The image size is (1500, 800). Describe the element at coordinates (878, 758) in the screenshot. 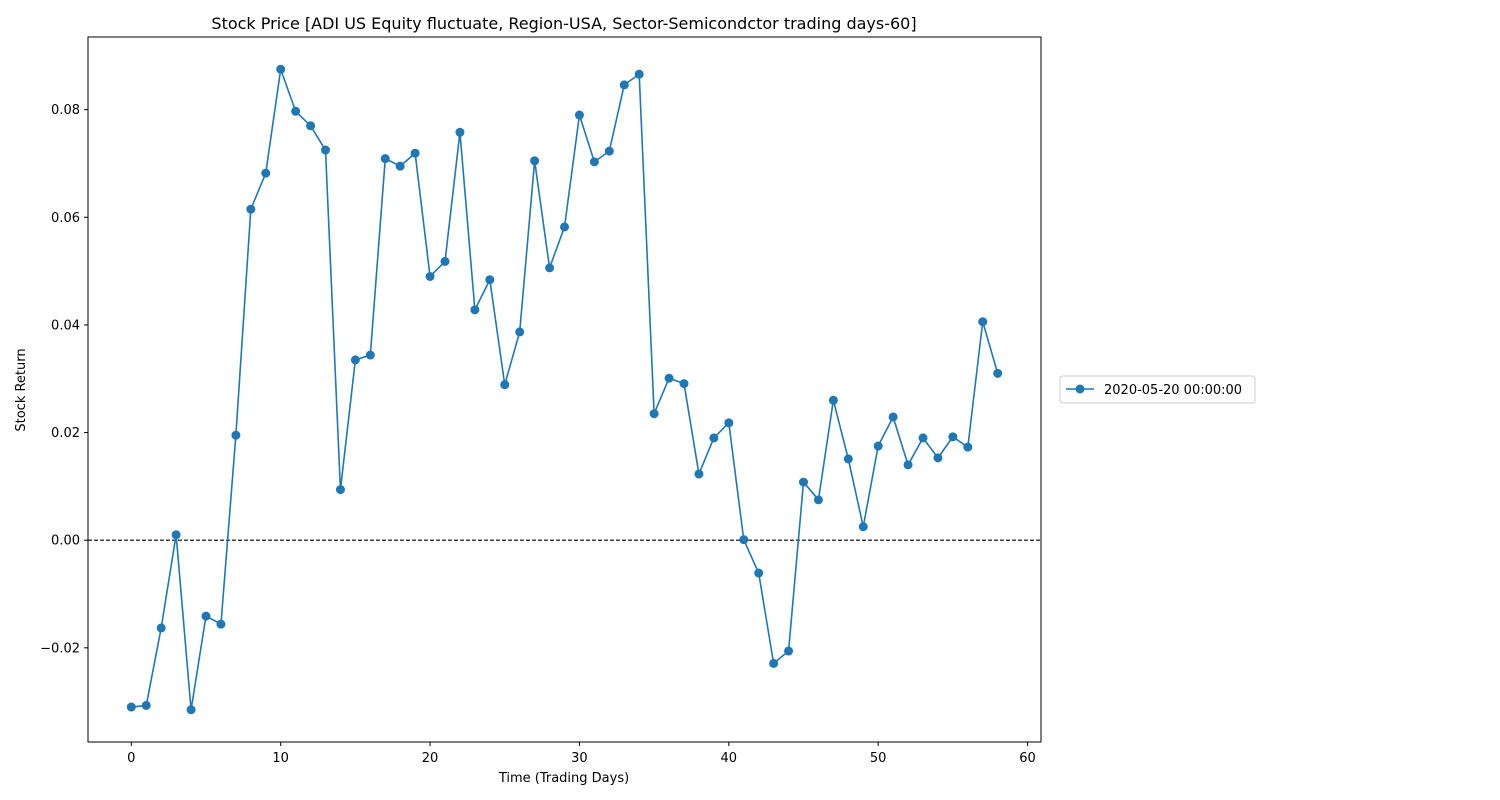

I see `x-tick-label: 50` at that location.